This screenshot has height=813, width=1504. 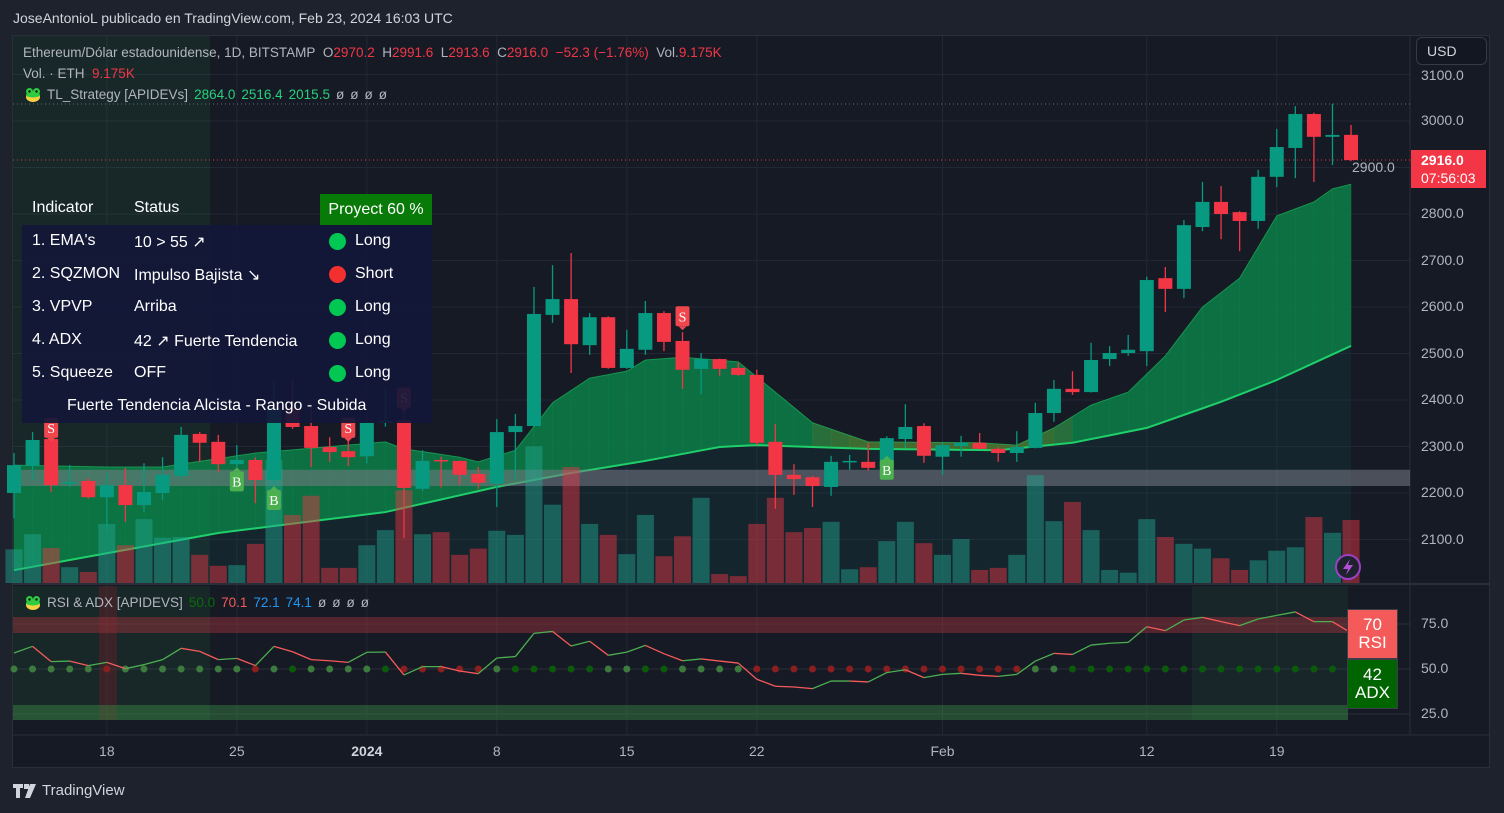 What do you see at coordinates (627, 751) in the screenshot?
I see `time-tick-label: 15` at bounding box center [627, 751].